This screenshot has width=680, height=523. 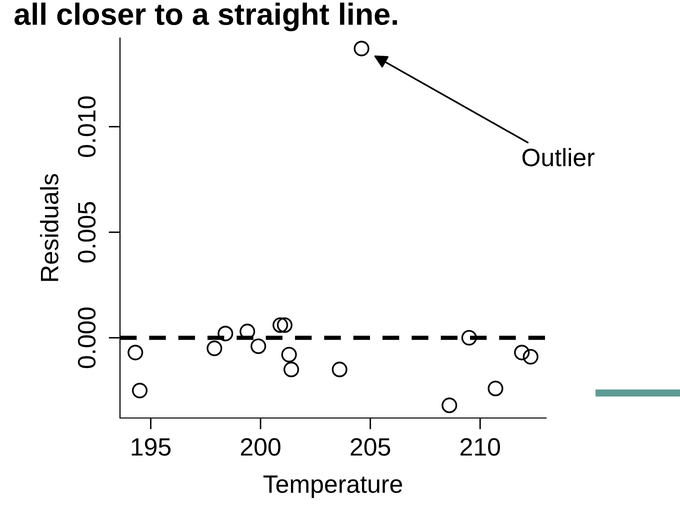 I want to click on y-tick-label: 0.005, so click(x=87, y=232).